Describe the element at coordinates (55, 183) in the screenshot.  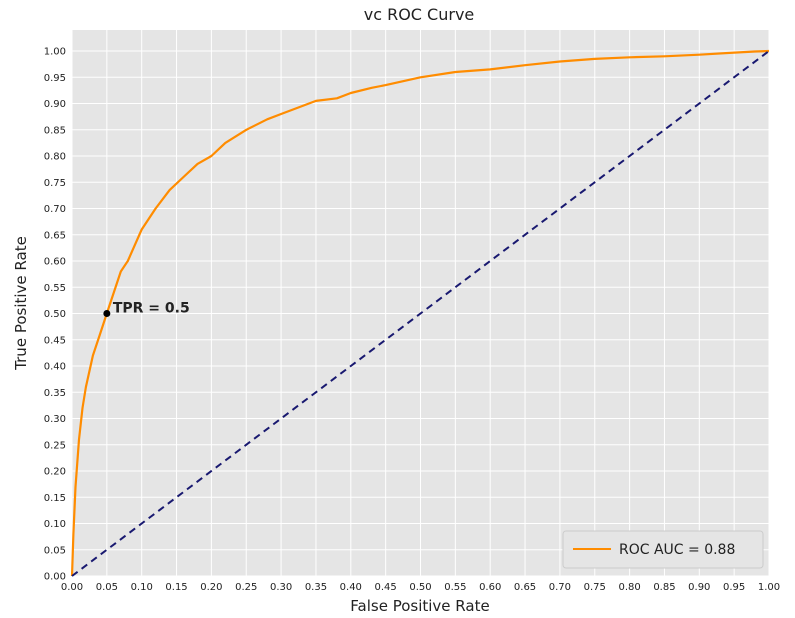
I see `y-tick-label: 0.75` at that location.